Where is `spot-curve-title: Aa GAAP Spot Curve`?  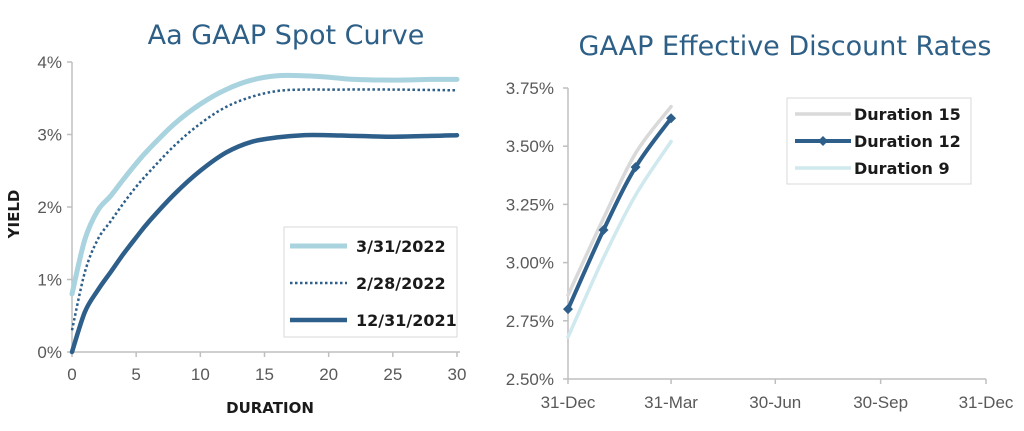
spot-curve-title: Aa GAAP Spot Curve is located at coordinates (286, 35).